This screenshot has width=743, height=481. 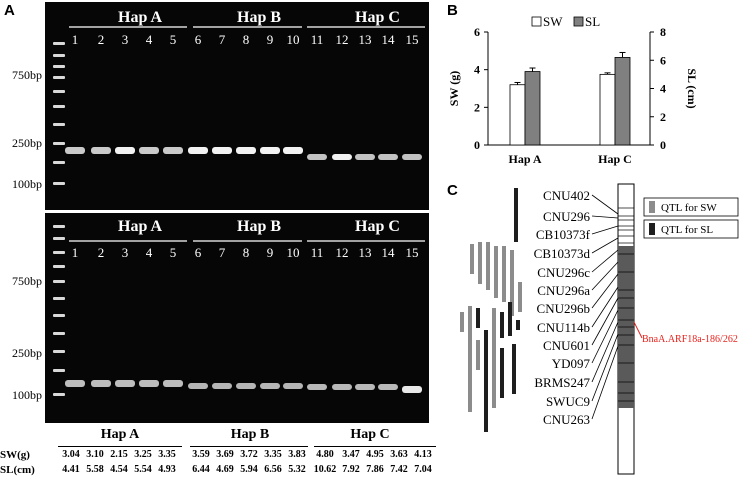 What do you see at coordinates (325, 469) in the screenshot?
I see `table-cell: 10.62` at bounding box center [325, 469].